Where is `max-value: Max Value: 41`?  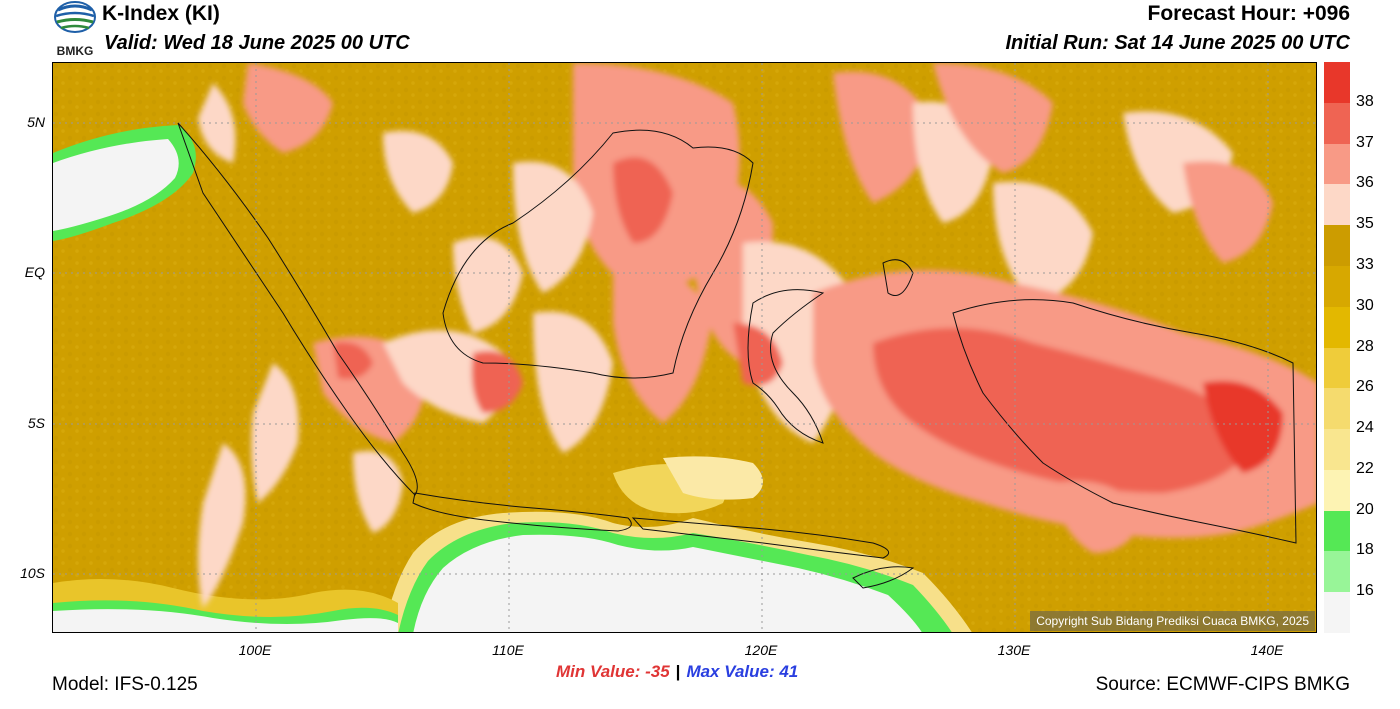
max-value: Max Value: 41 is located at coordinates (742, 671).